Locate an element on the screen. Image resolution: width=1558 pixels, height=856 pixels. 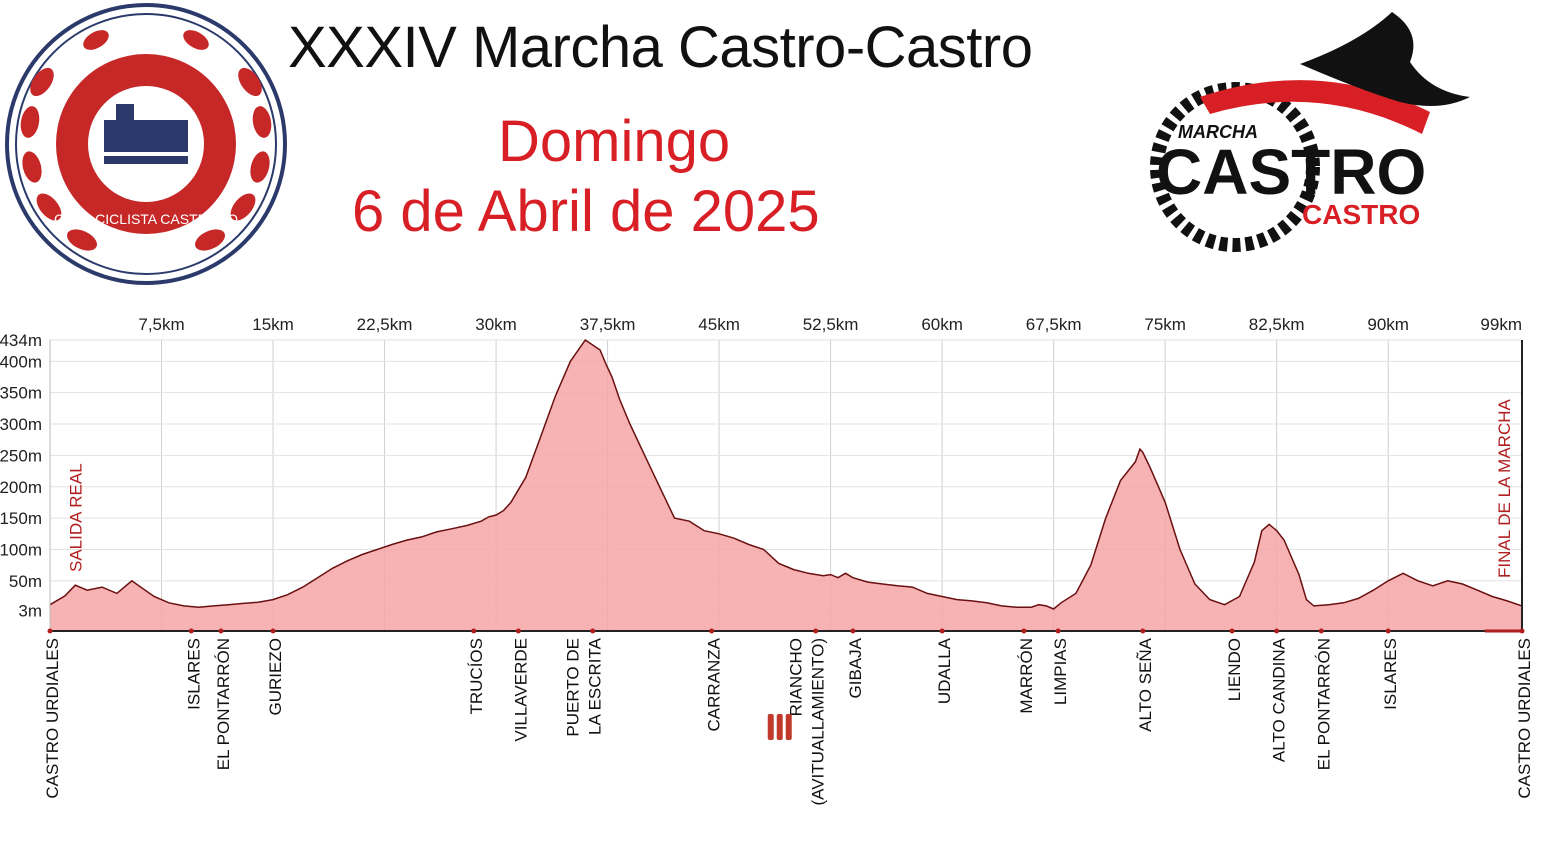
location-label: MARRÓN is located at coordinates (1026, 676).